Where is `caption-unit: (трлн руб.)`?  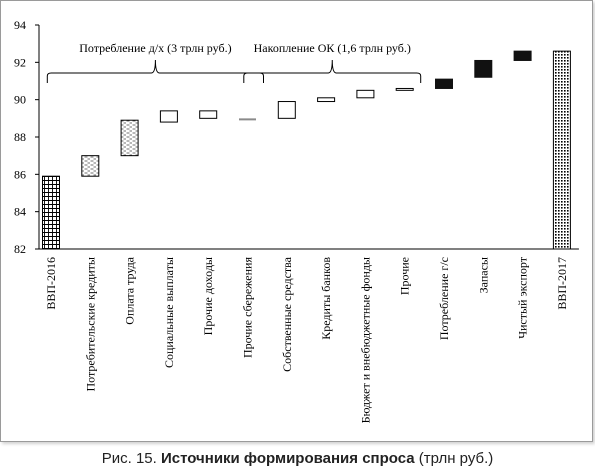 caption-unit: (трлн руб.) is located at coordinates (456, 458).